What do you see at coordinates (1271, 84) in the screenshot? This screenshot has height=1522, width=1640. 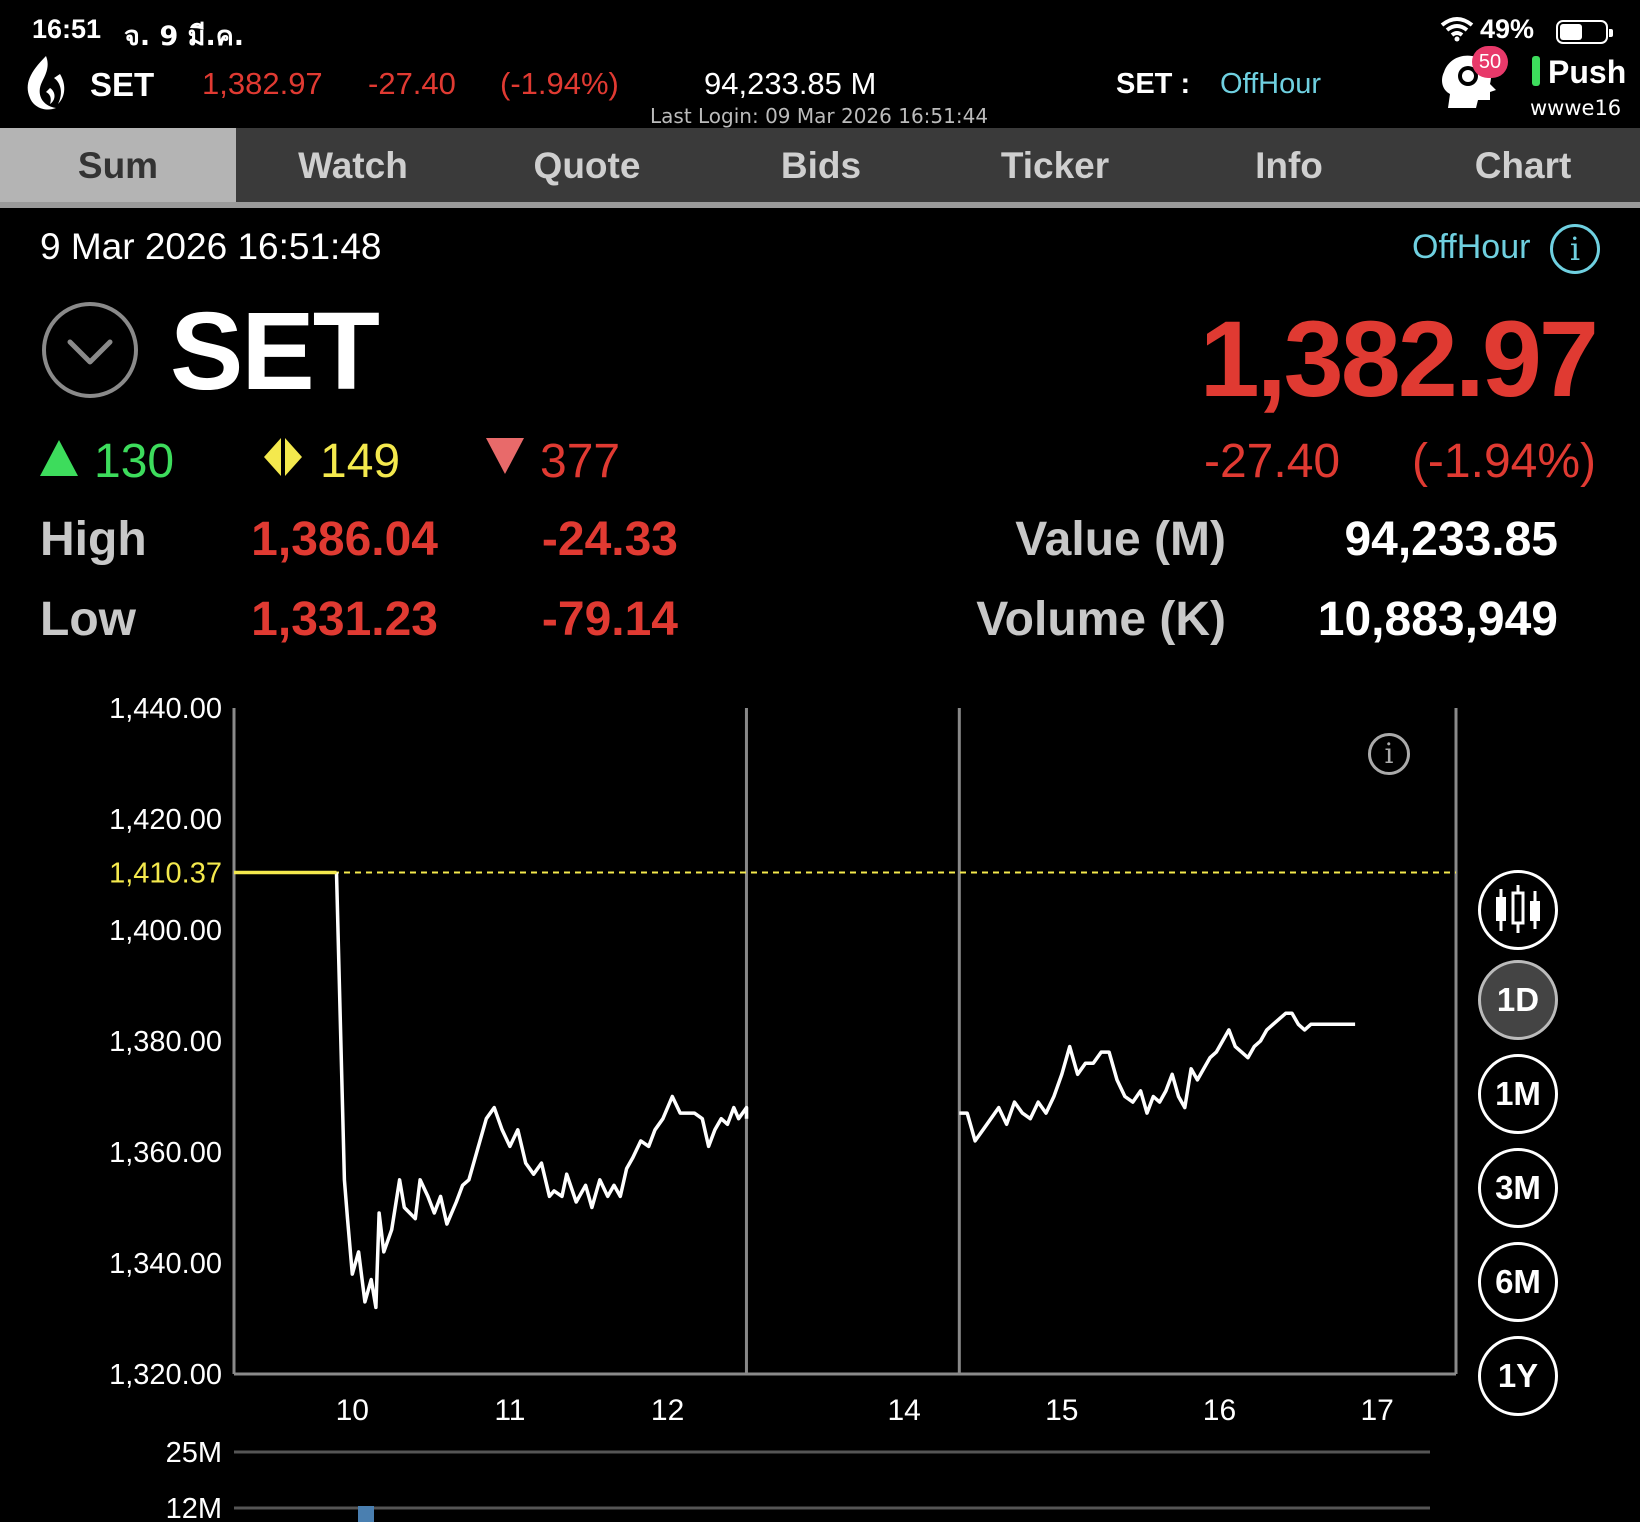 I see `market-status: OffHour` at bounding box center [1271, 84].